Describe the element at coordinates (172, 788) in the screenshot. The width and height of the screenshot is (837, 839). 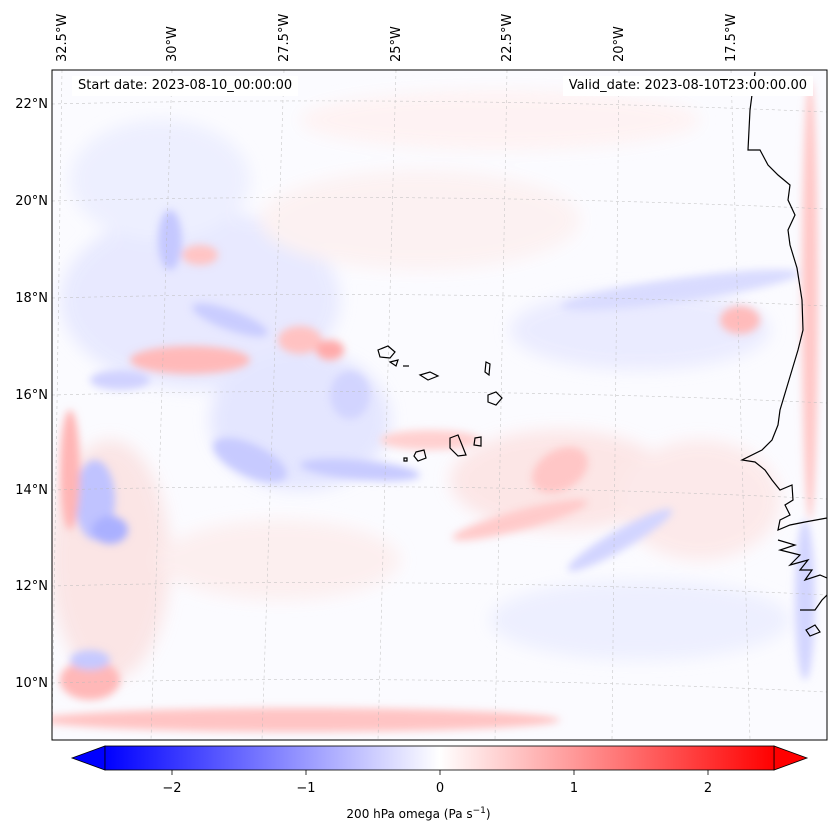
I see `colorbar-tick: −2` at that location.